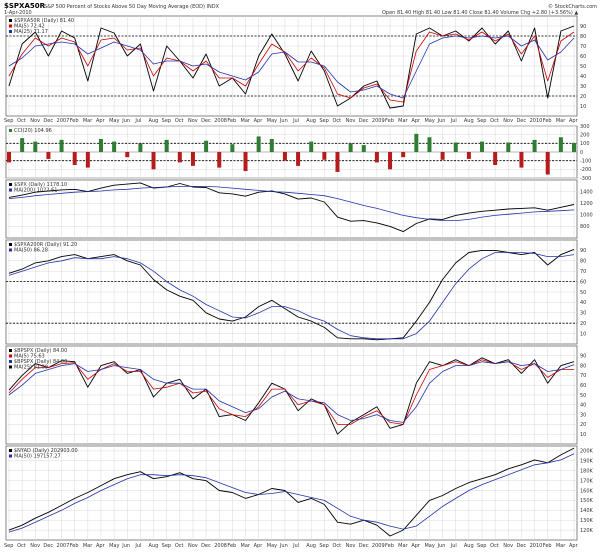  Describe the element at coordinates (585, 179) in the screenshot. I see `y-tick-label: -300` at that location.